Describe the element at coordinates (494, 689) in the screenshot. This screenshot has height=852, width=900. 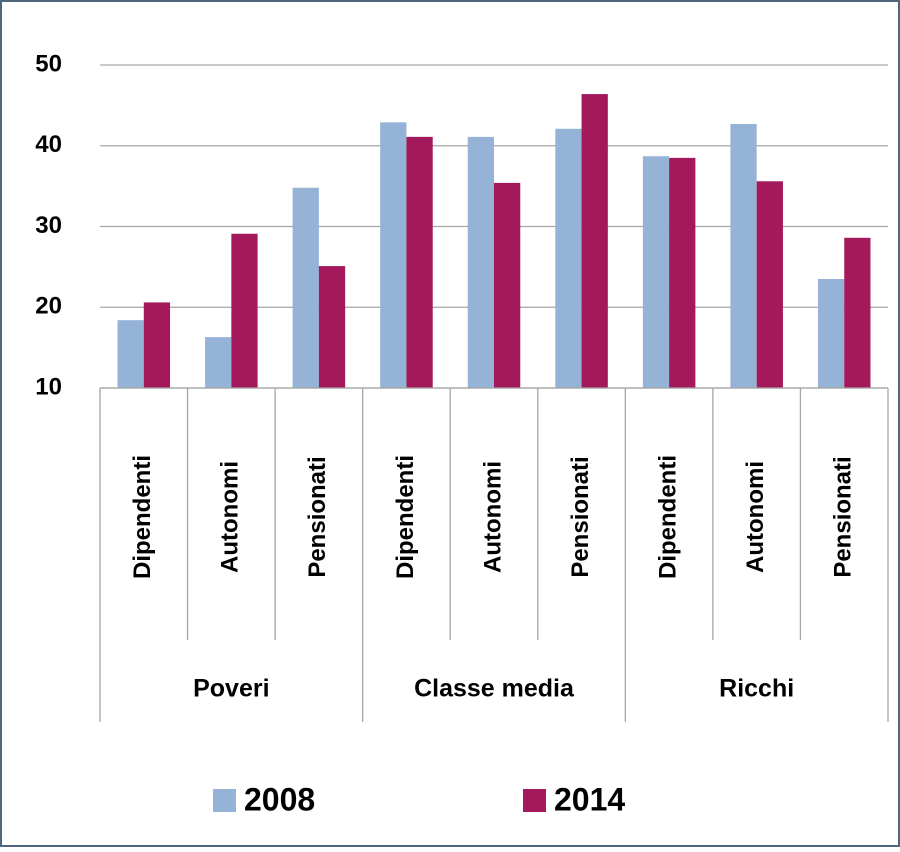
I see `group-label: Classe media` at that location.